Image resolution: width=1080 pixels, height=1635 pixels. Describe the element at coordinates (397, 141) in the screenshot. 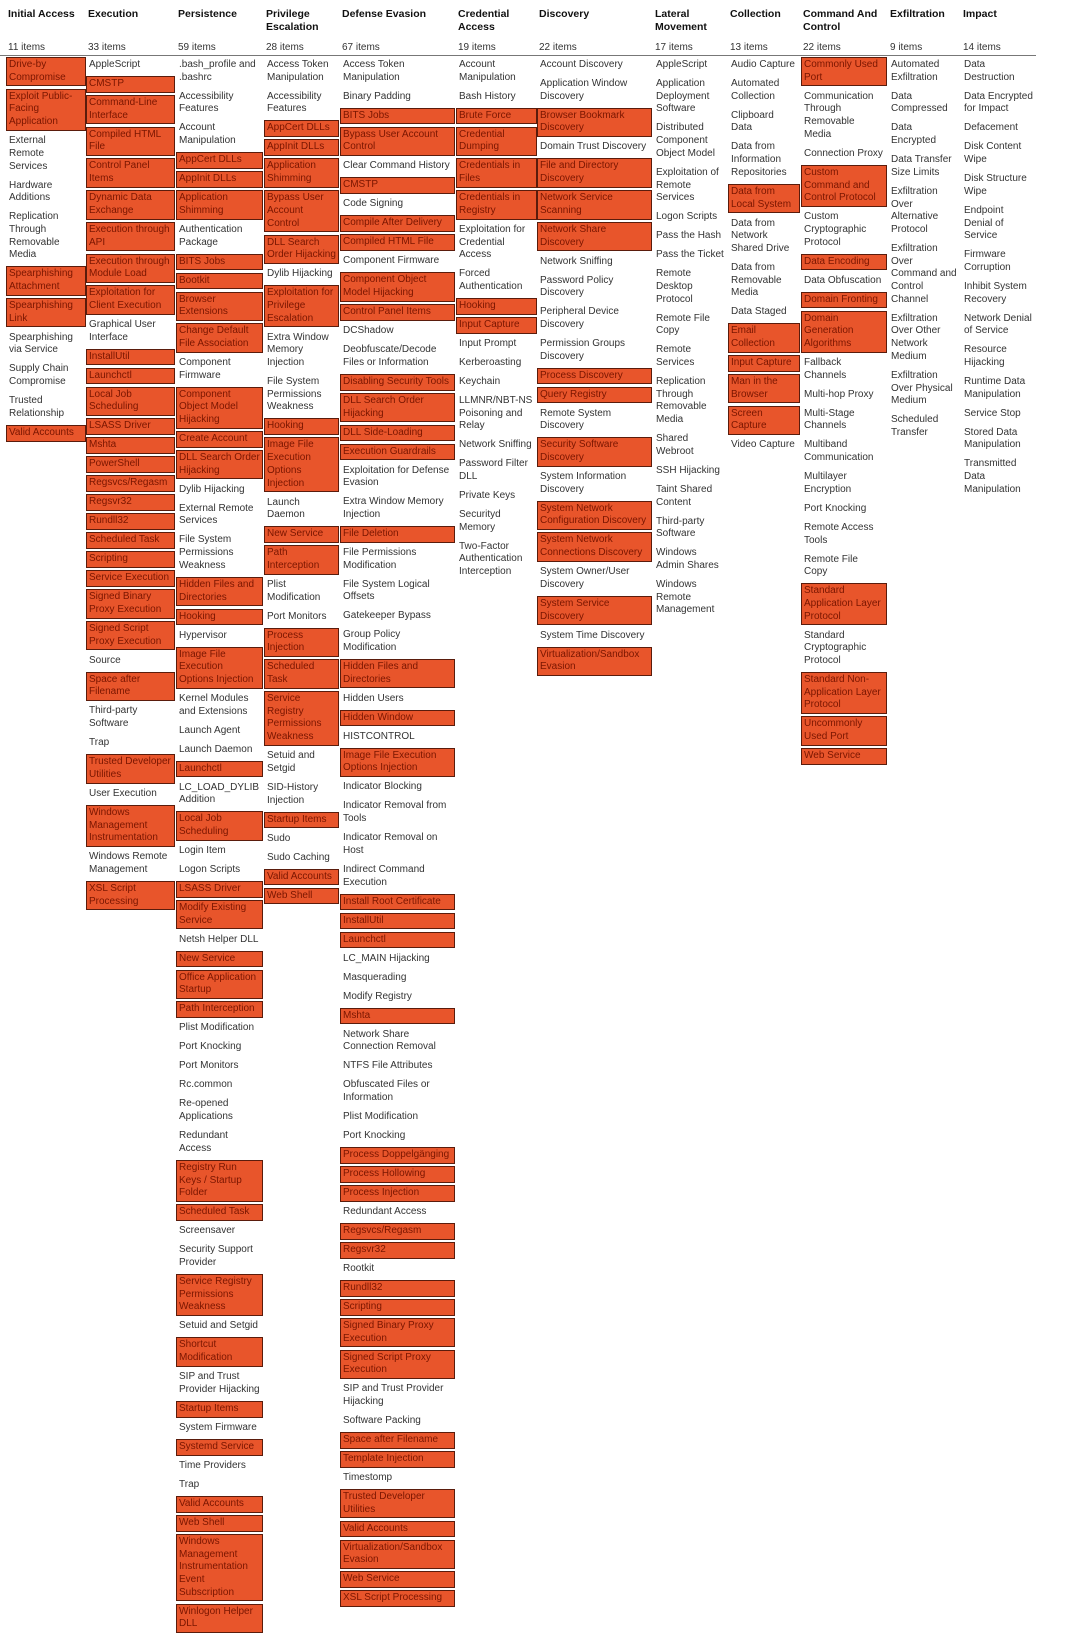

I see `technique-cell-highlighted: Bypass User Account Control` at that location.